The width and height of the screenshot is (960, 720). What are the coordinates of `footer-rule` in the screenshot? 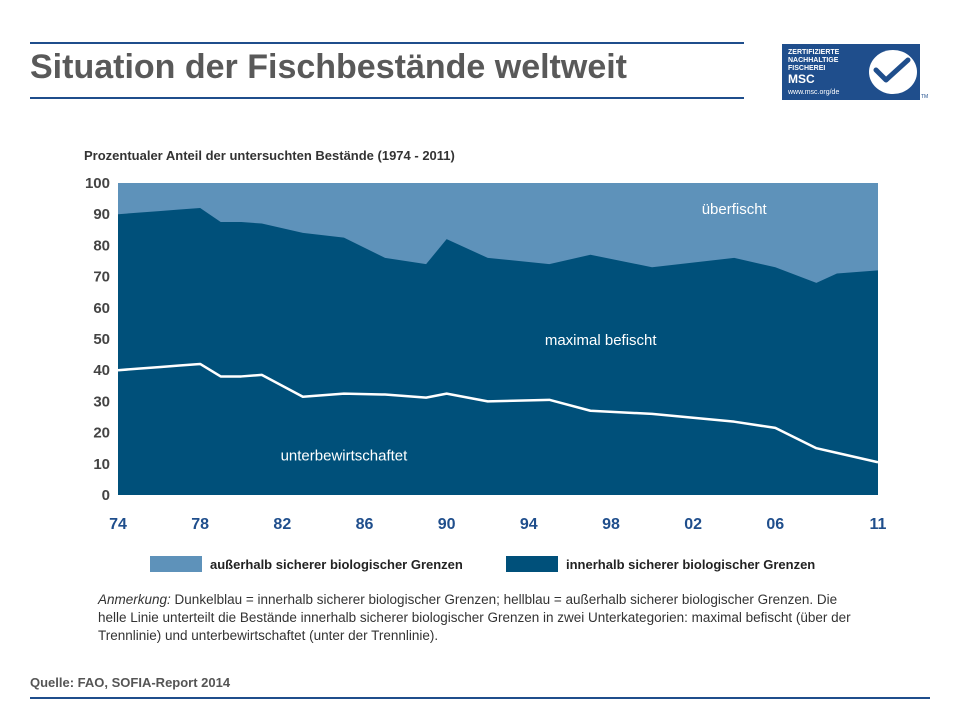 It's located at (480, 698).